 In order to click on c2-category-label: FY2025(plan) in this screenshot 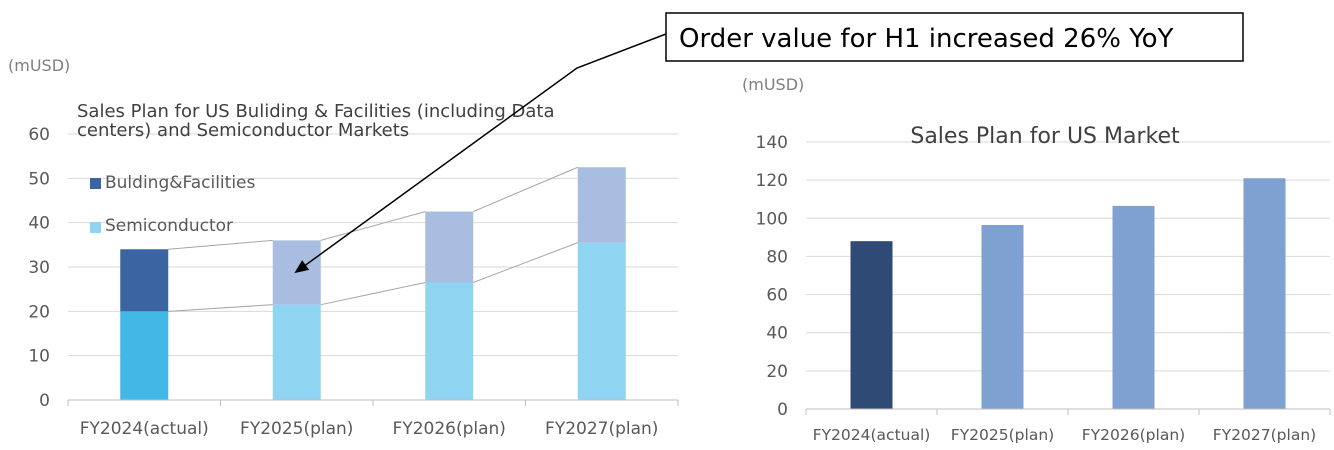, I will do `click(1002, 435)`.